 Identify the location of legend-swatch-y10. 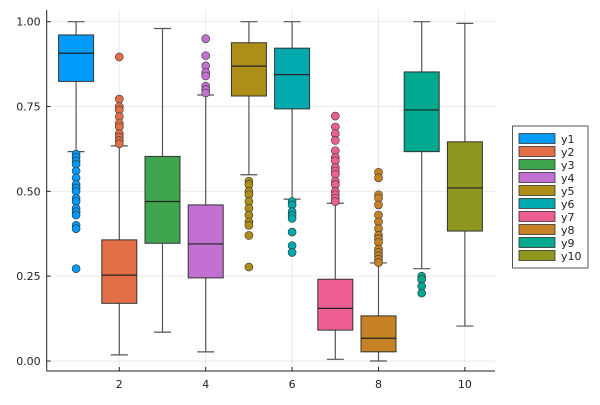
(537, 255).